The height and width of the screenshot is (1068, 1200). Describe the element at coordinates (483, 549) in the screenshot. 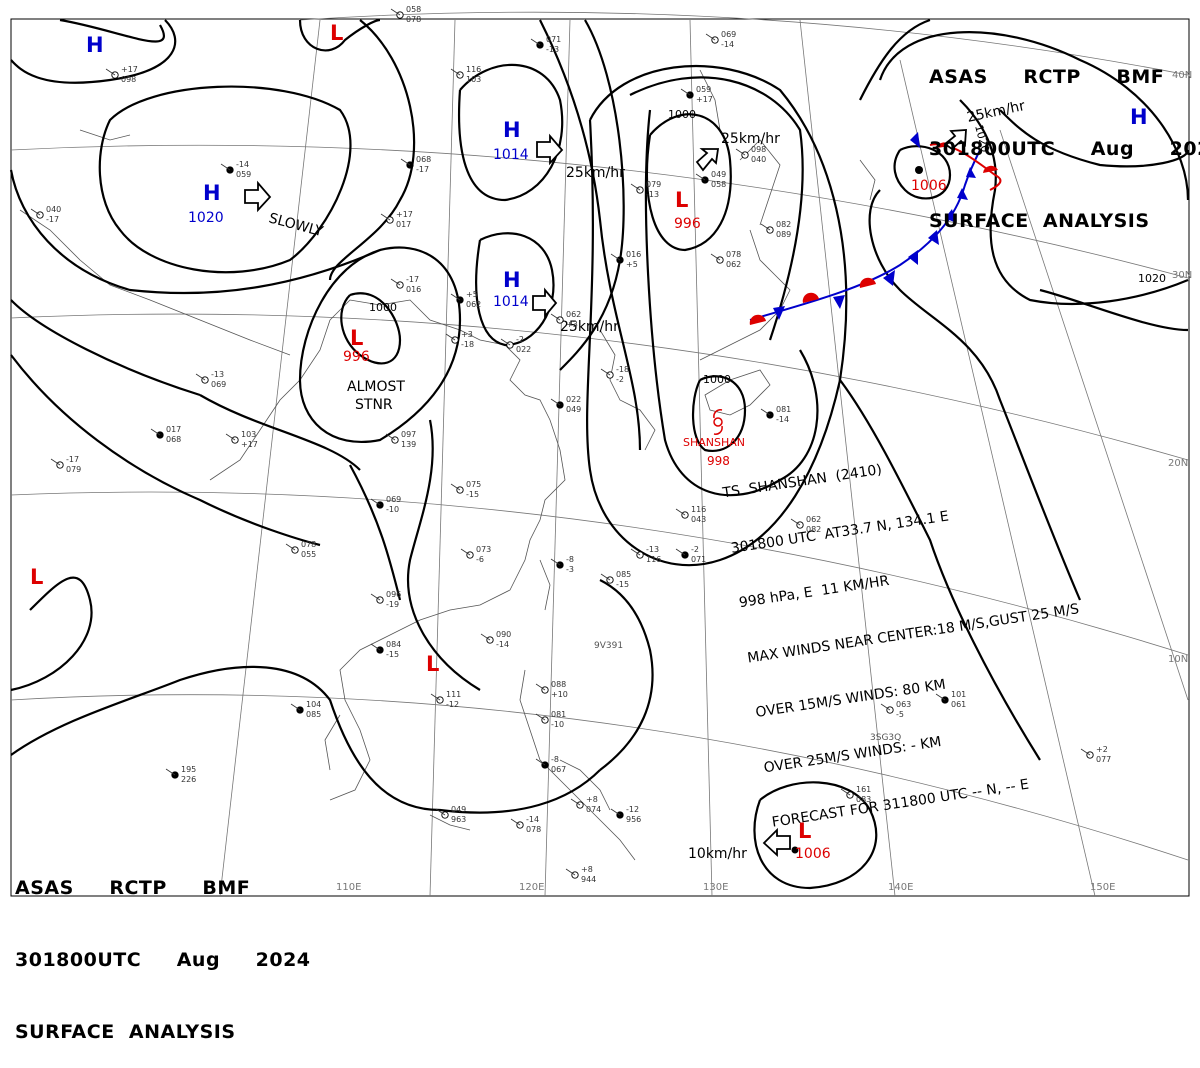

I see `station-pressure: 073` at that location.